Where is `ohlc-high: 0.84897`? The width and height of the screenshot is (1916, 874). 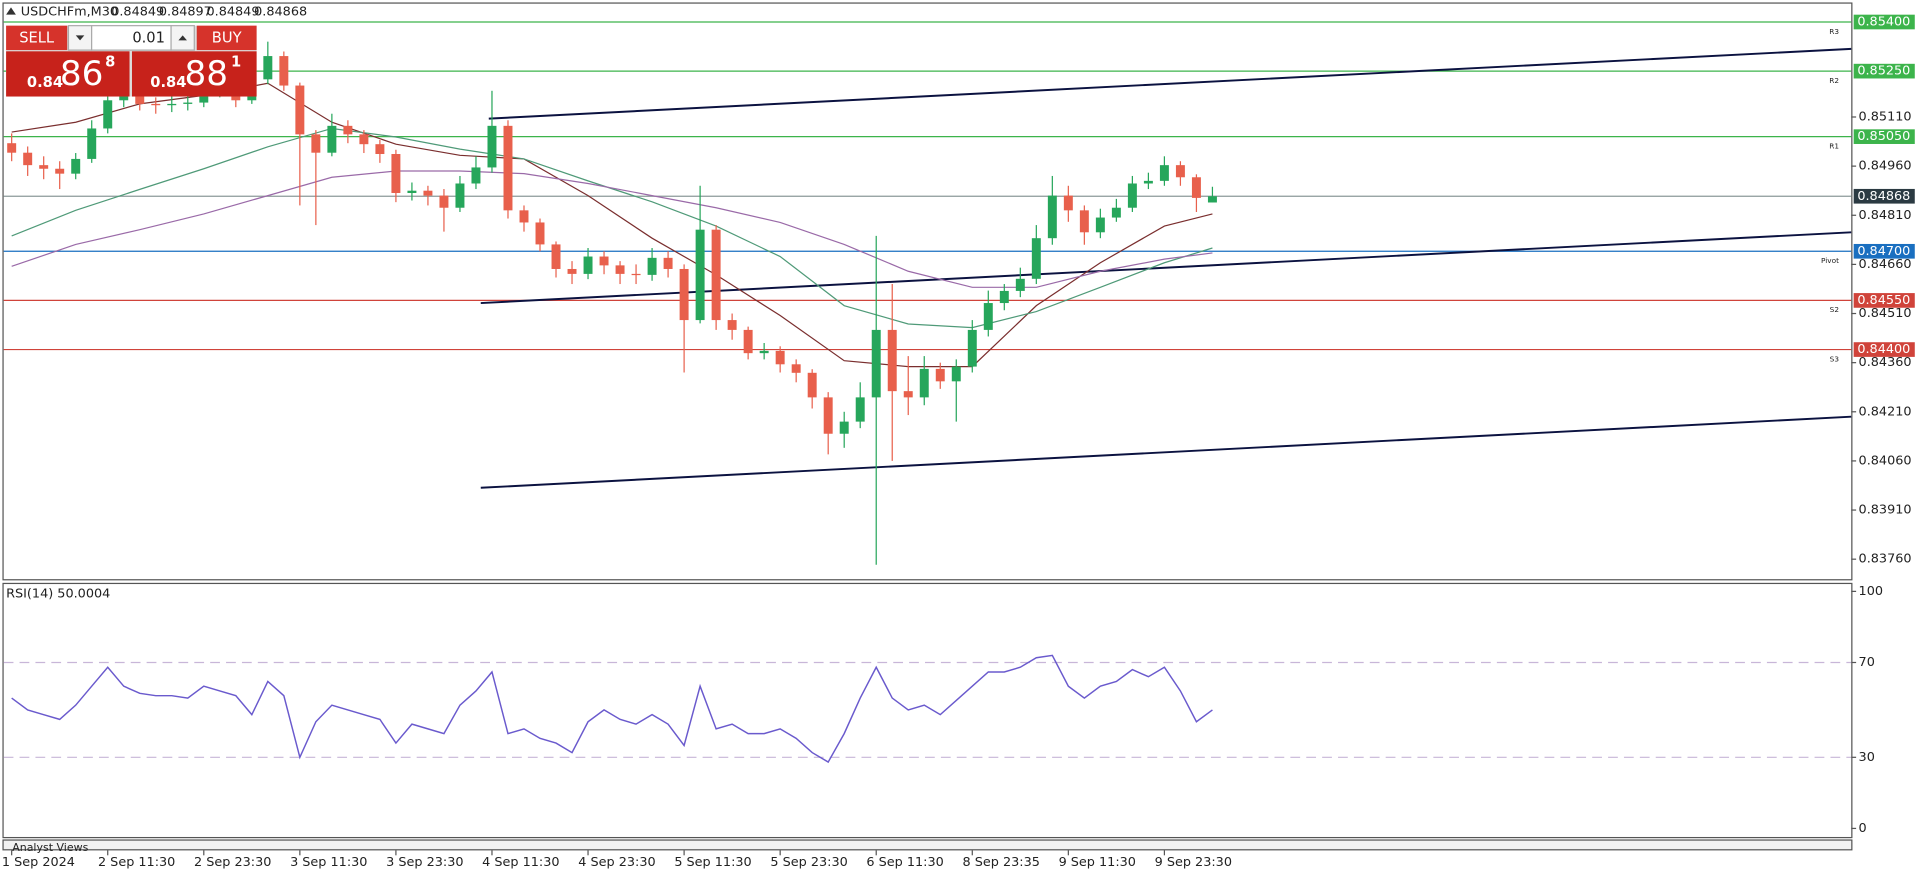 ohlc-high: 0.84897 is located at coordinates (185, 12).